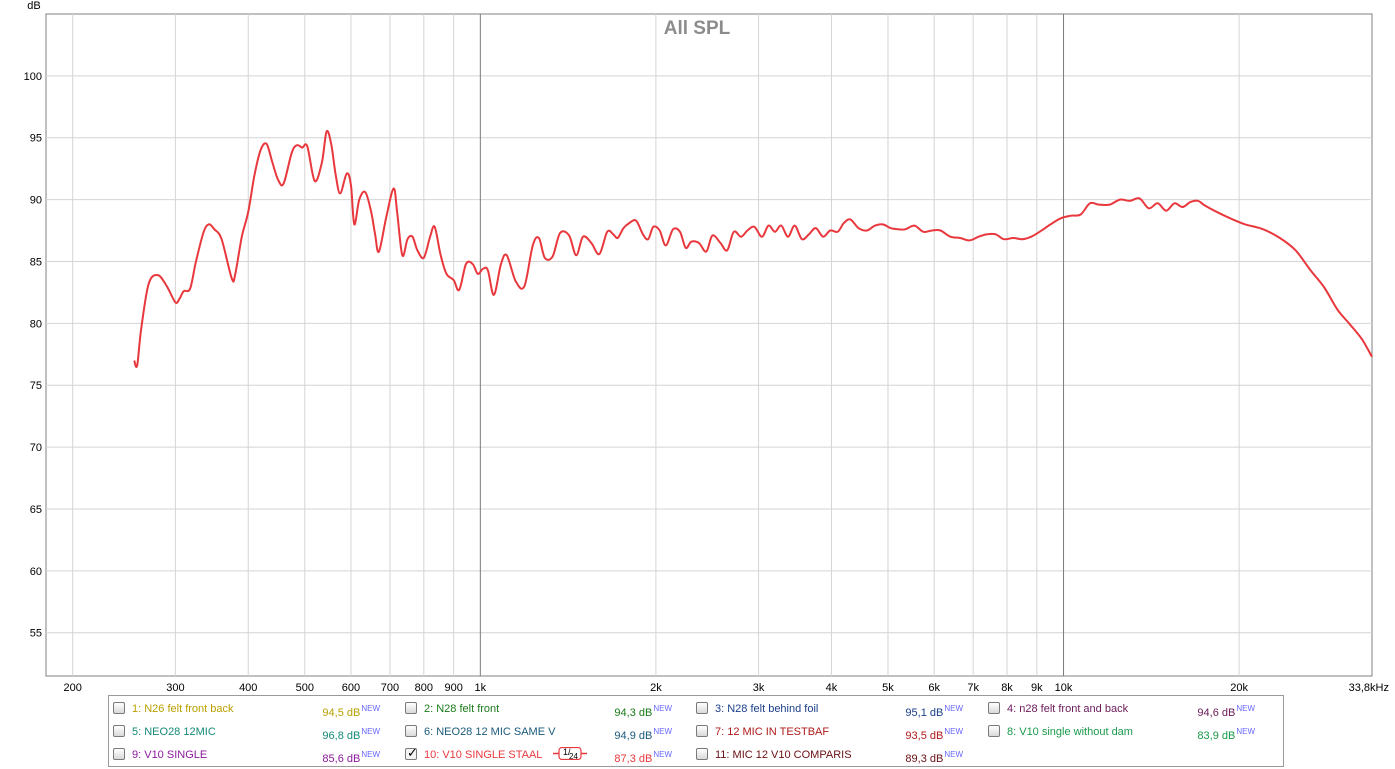 Image resolution: width=1395 pixels, height=769 pixels. What do you see at coordinates (256, 709) in the screenshot?
I see `legend-item: 1: N26 felt front back 94,5 dBNEW` at bounding box center [256, 709].